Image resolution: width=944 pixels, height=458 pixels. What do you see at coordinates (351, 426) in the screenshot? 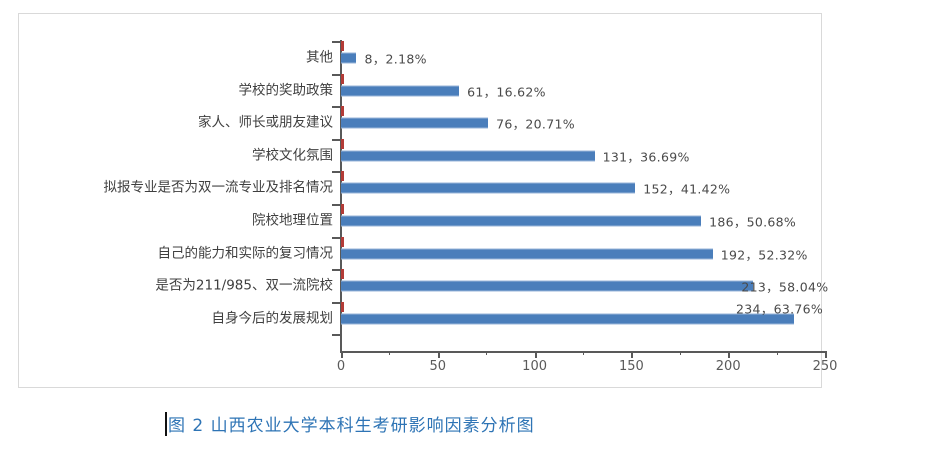
I see `figure-caption: 图 2 山西农业大学本科生考研影响因素分析图` at bounding box center [351, 426].